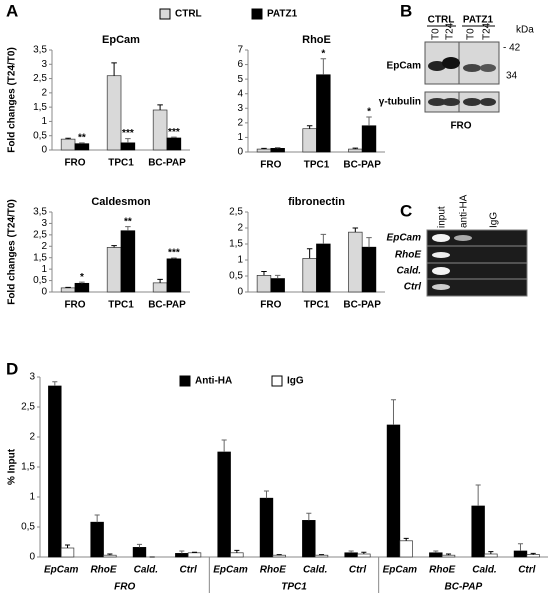  Describe the element at coordinates (441, 20) in the screenshot. I see `condition-label: CTRL` at that location.